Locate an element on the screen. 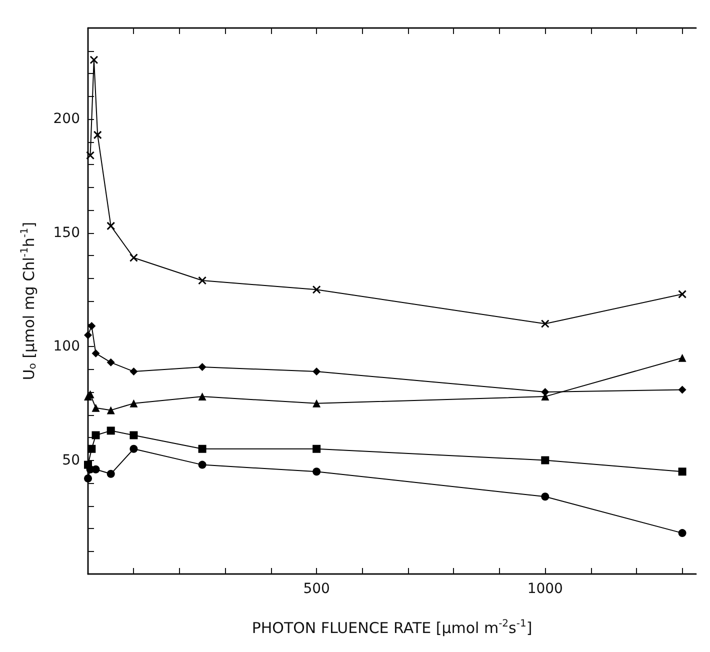 This screenshot has height=652, width=710. x-tick-label: 1000 is located at coordinates (545, 589).